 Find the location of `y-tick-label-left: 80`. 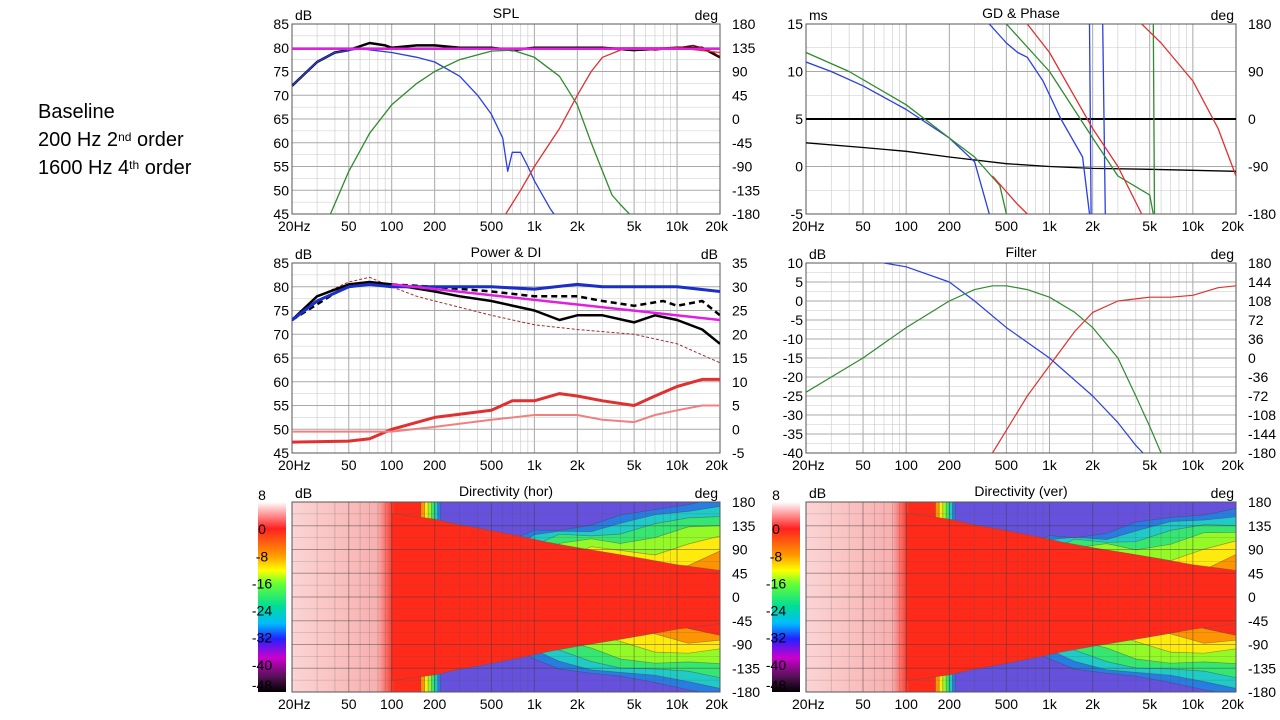

y-tick-label-left: 80 is located at coordinates (281, 48).